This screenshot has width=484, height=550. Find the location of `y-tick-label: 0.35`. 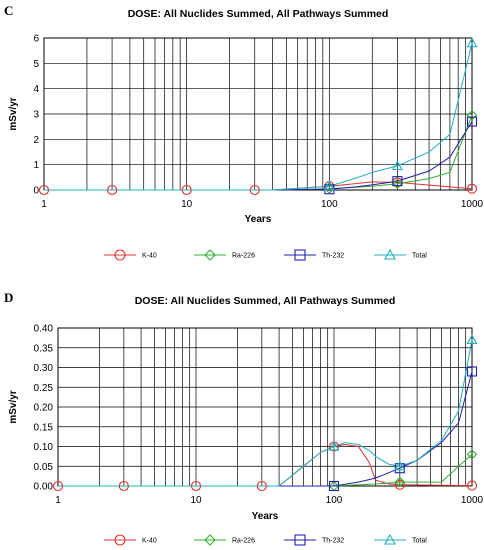

y-tick-label: 0.35 is located at coordinates (44, 348).